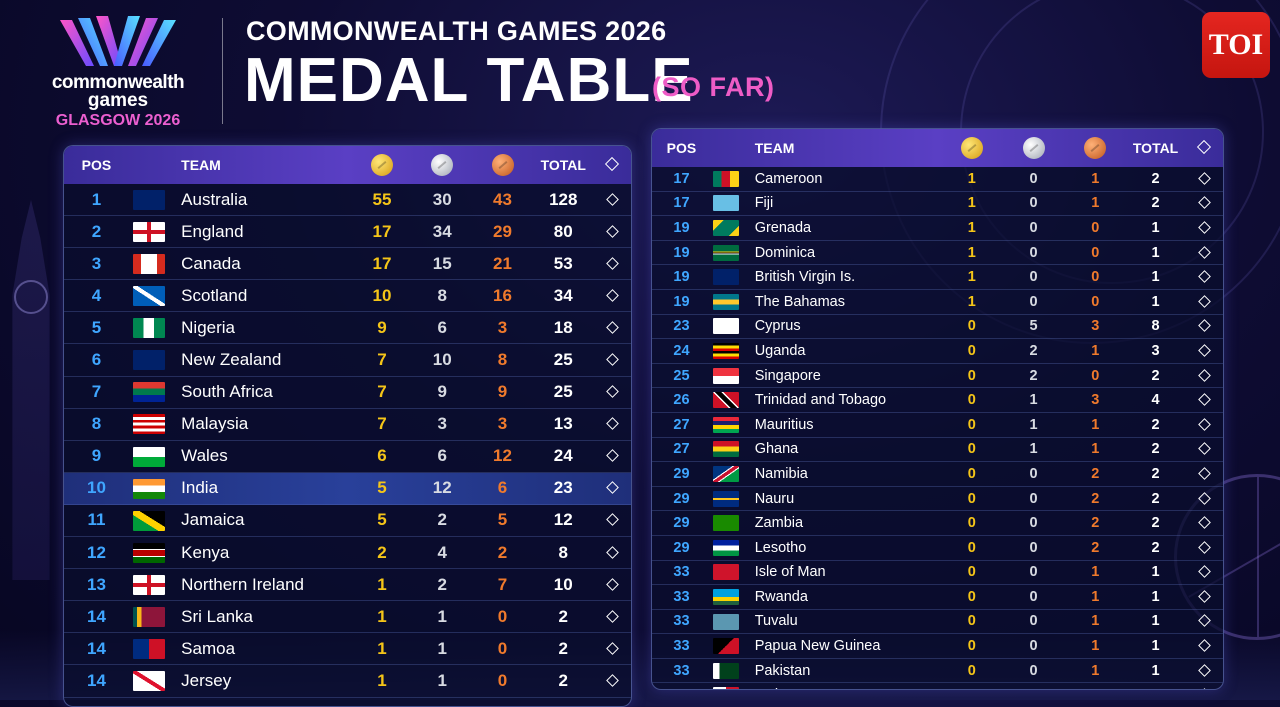  I want to click on row-bronze-count: 1, so click(1095, 572).